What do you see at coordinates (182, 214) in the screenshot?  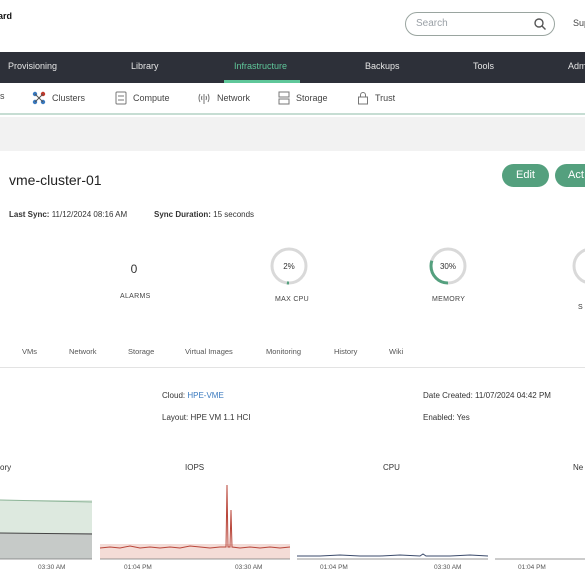 I see `sync-duration-label: Sync Duration:` at bounding box center [182, 214].